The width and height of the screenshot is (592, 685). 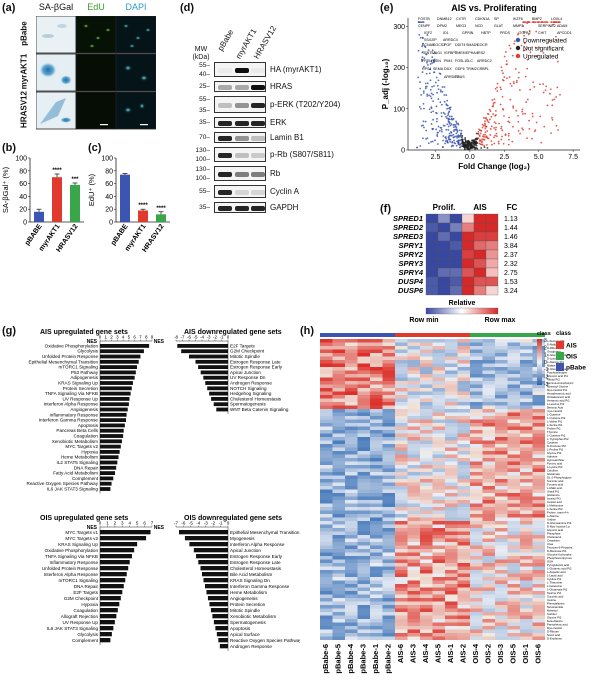 What do you see at coordinates (363, 659) in the screenshot?
I see `h-sample-label: pBabe-3` at bounding box center [363, 659].